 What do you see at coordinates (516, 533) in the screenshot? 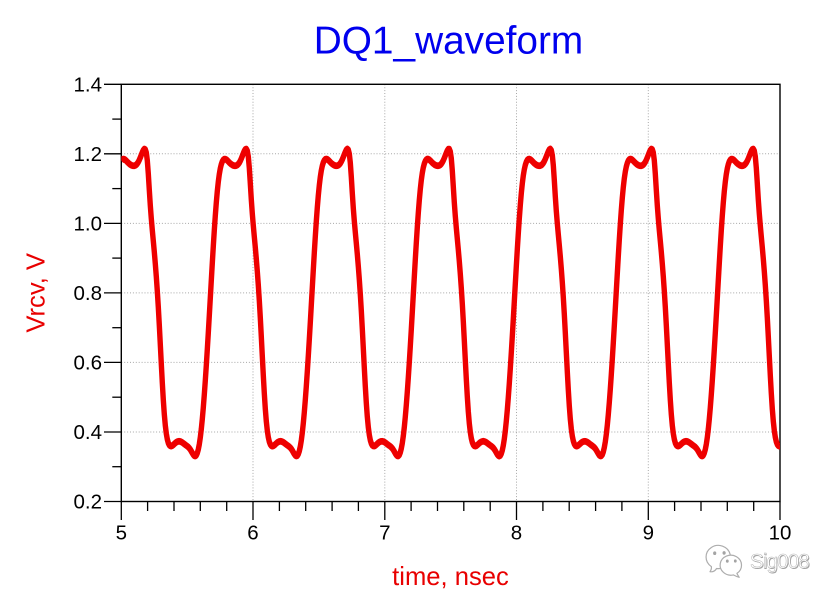
I see `svg-text: 8` at bounding box center [516, 533].